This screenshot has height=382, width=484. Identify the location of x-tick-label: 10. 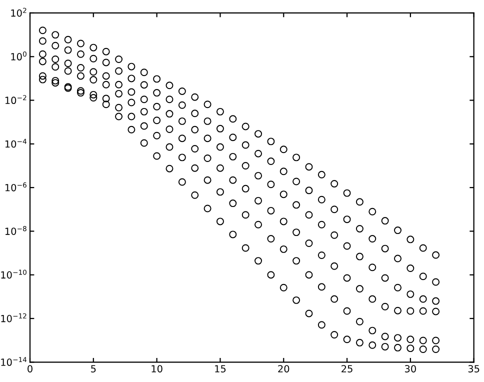
(157, 368).